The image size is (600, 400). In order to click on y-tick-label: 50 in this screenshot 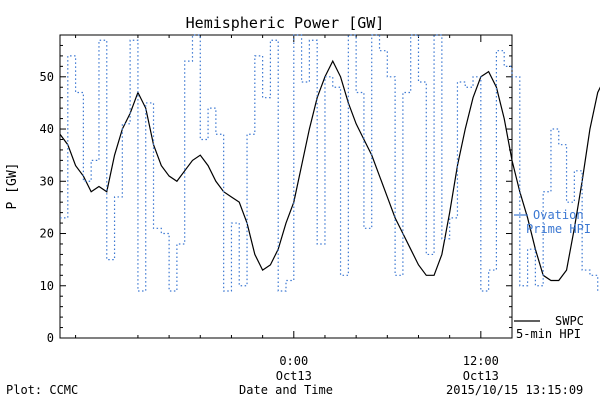, I will do `click(47, 77)`.